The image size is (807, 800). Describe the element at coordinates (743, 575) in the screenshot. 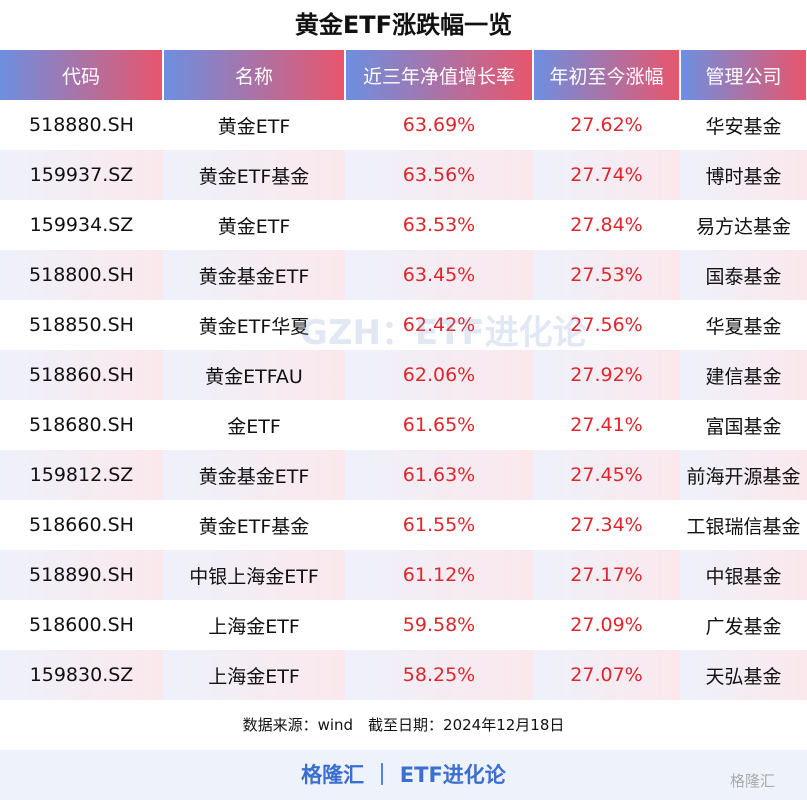

I see `table-cell: 中银基金` at that location.